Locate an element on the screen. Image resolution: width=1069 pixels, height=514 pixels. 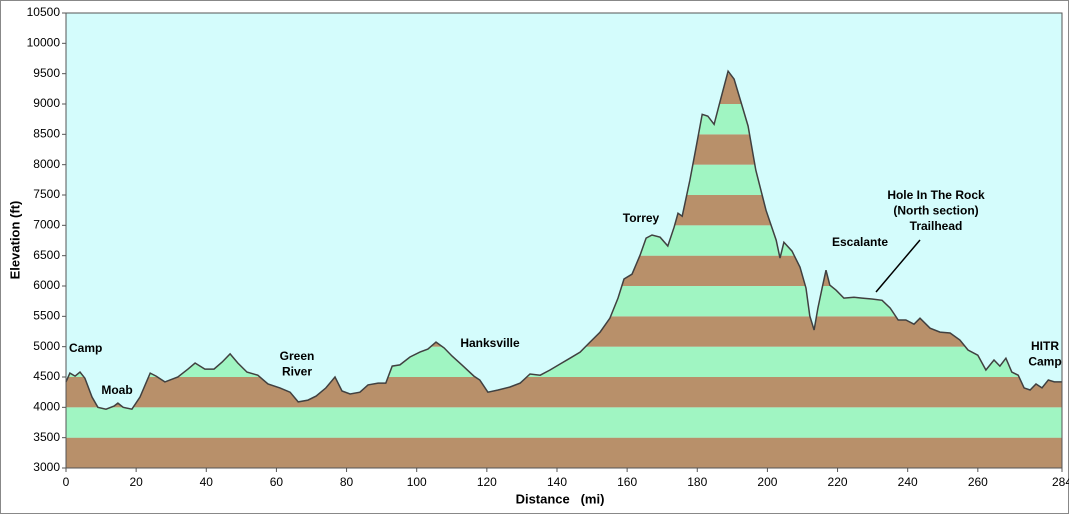
y-tick-label: 3500 is located at coordinates (46, 437).